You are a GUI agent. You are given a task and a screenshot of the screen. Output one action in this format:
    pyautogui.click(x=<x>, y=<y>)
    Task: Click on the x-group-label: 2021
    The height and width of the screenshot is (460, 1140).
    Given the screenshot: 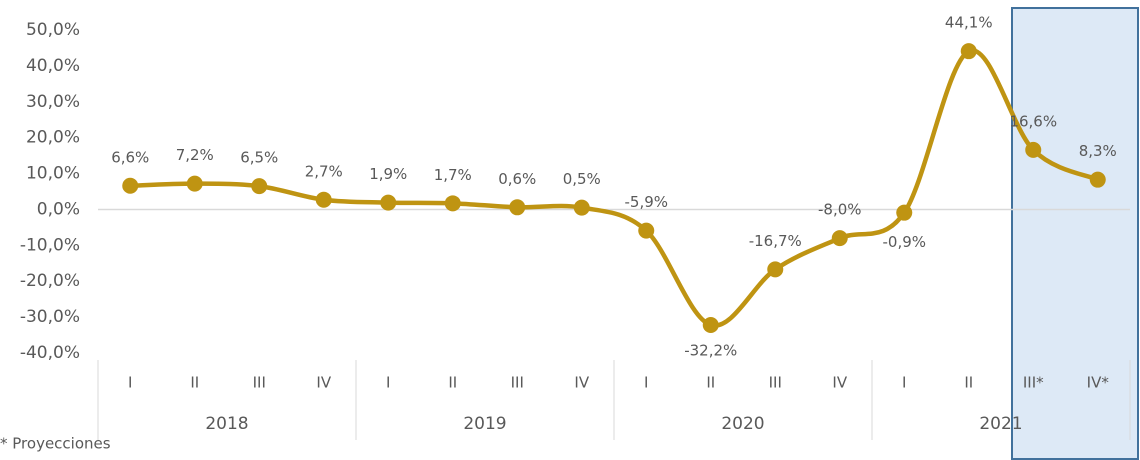 What is the action you would take?
    pyautogui.click(x=1000, y=424)
    